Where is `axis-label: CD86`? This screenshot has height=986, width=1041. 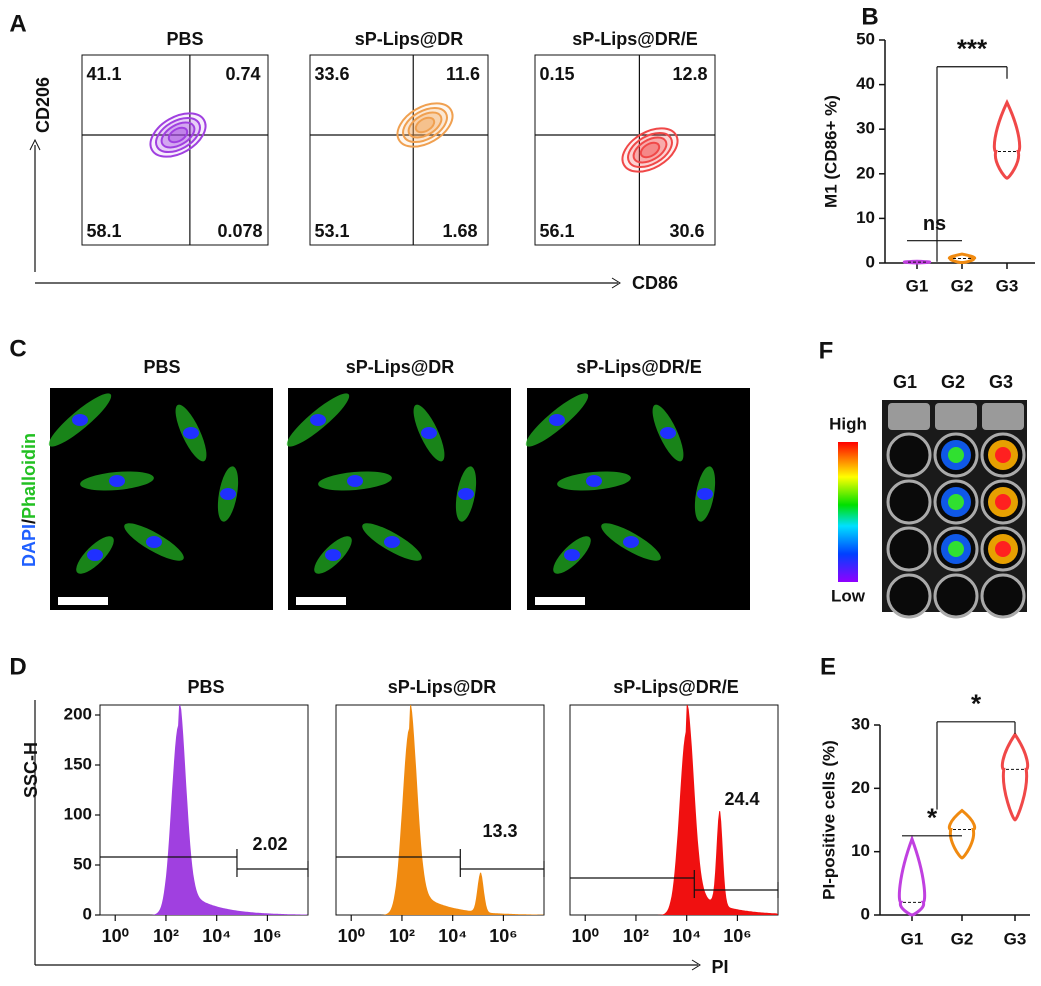 axis-label: CD86 is located at coordinates (655, 283).